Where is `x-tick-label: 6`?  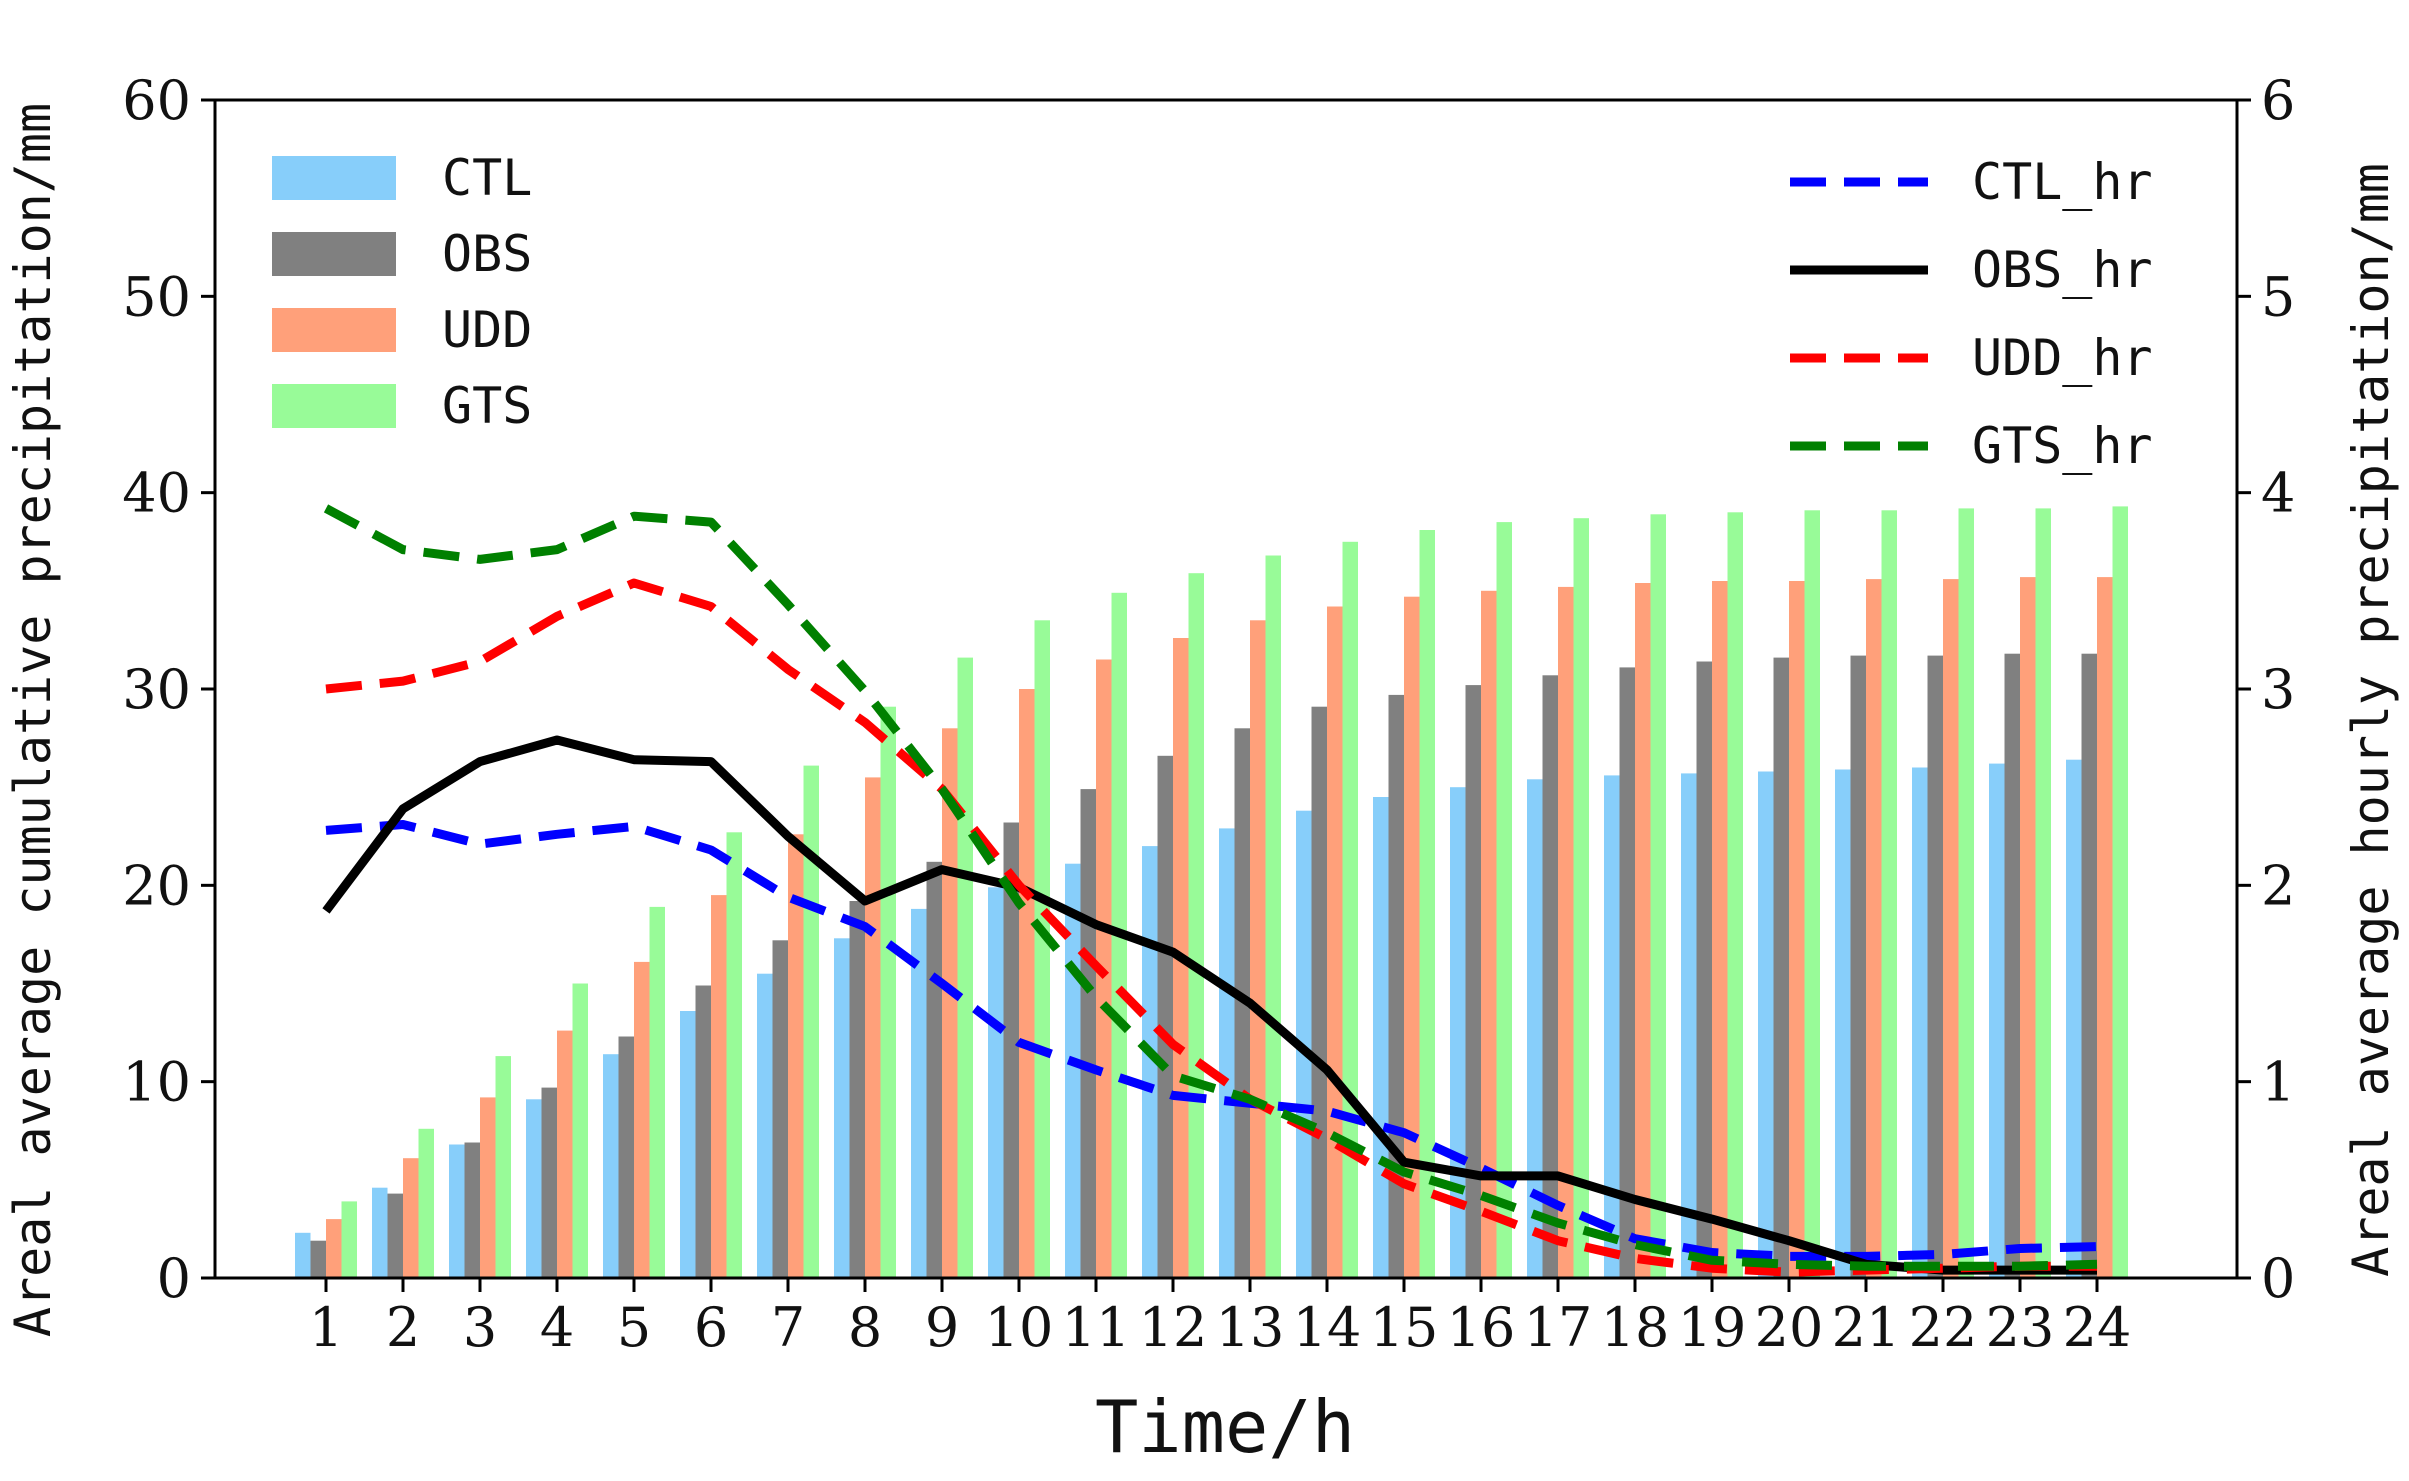 x-tick-label: 6 is located at coordinates (711, 1327).